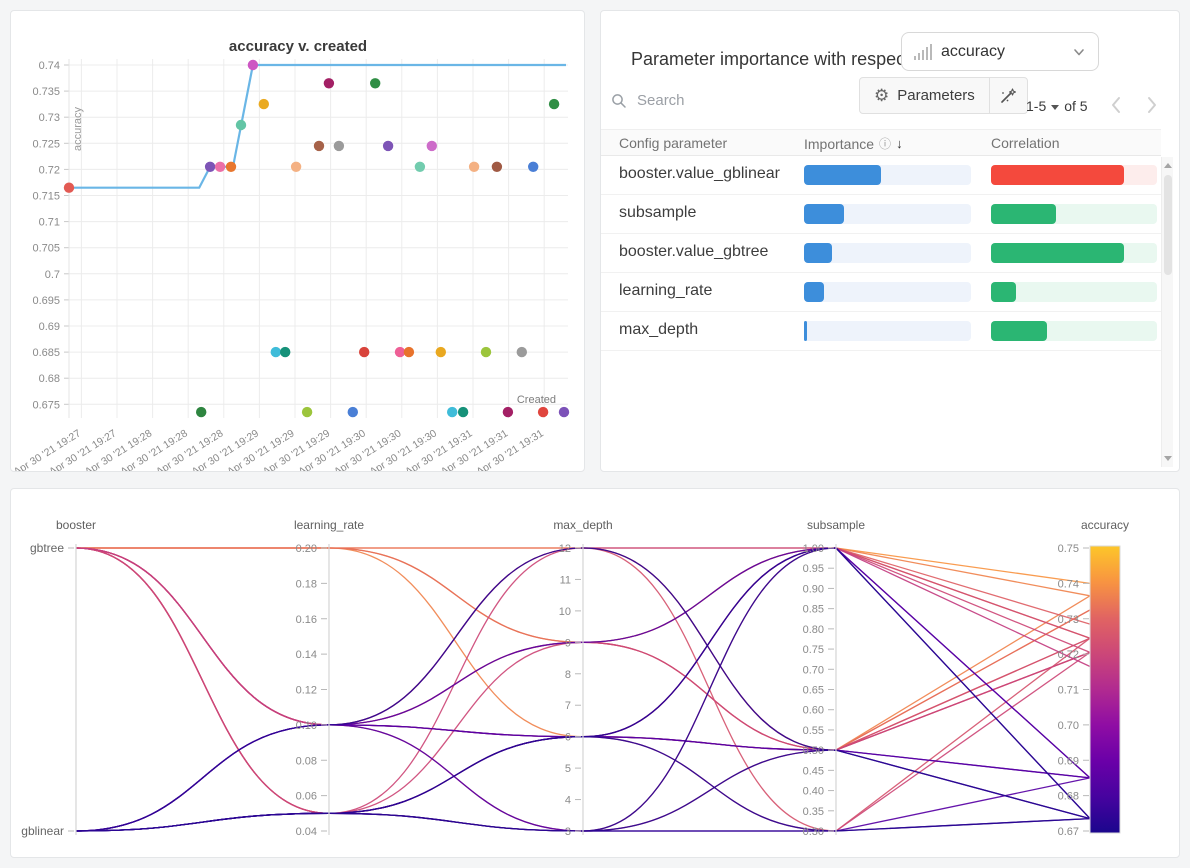 The image size is (1190, 868). I want to click on magic-wand-icon, so click(1009, 95).